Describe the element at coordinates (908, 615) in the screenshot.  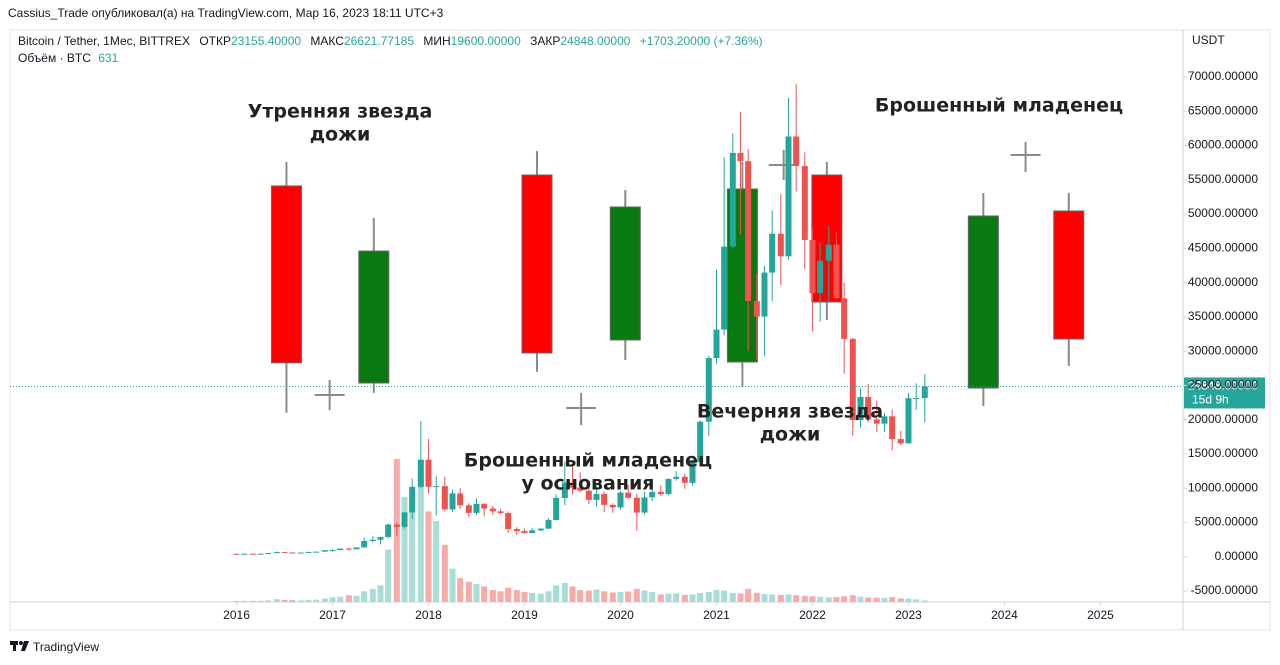
I see `x-tick-label: 2023` at that location.